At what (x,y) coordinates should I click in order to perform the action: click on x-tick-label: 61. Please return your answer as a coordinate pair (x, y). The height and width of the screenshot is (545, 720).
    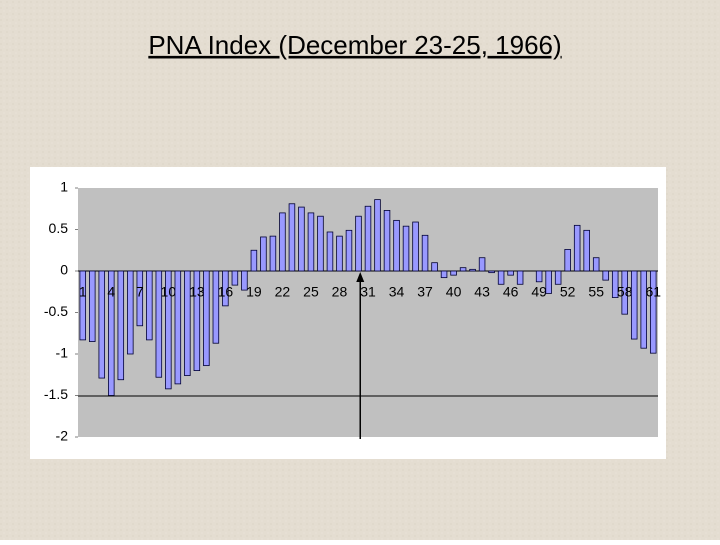
    Looking at the image, I should click on (653, 292).